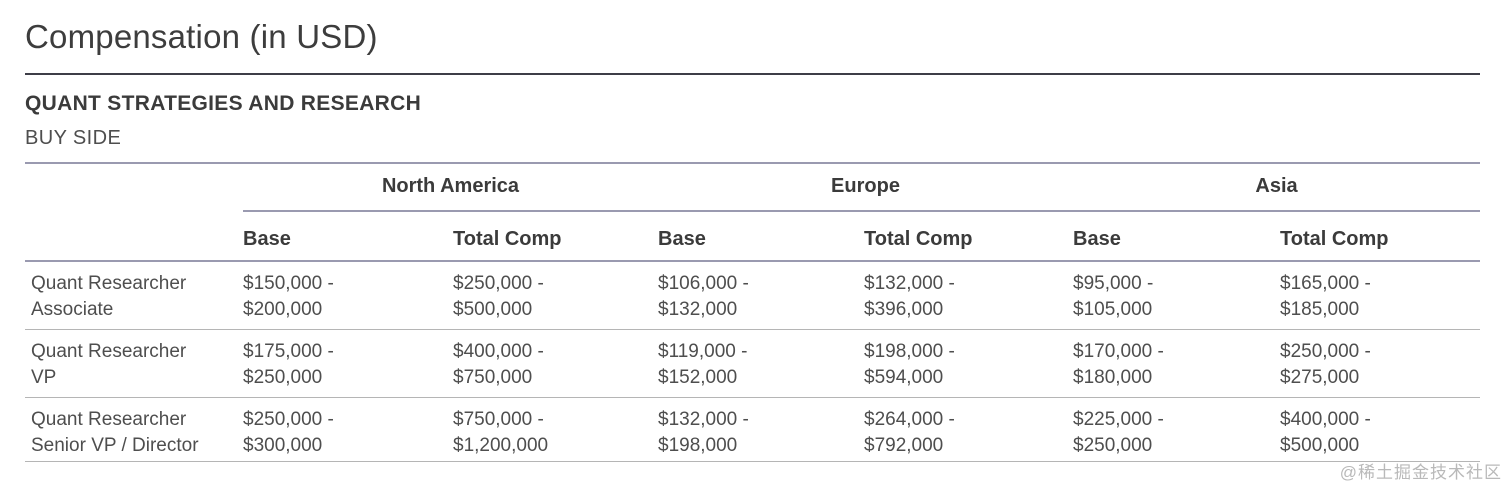  I want to click on column-group-header-row: North America Europe Asia, so click(752, 187).